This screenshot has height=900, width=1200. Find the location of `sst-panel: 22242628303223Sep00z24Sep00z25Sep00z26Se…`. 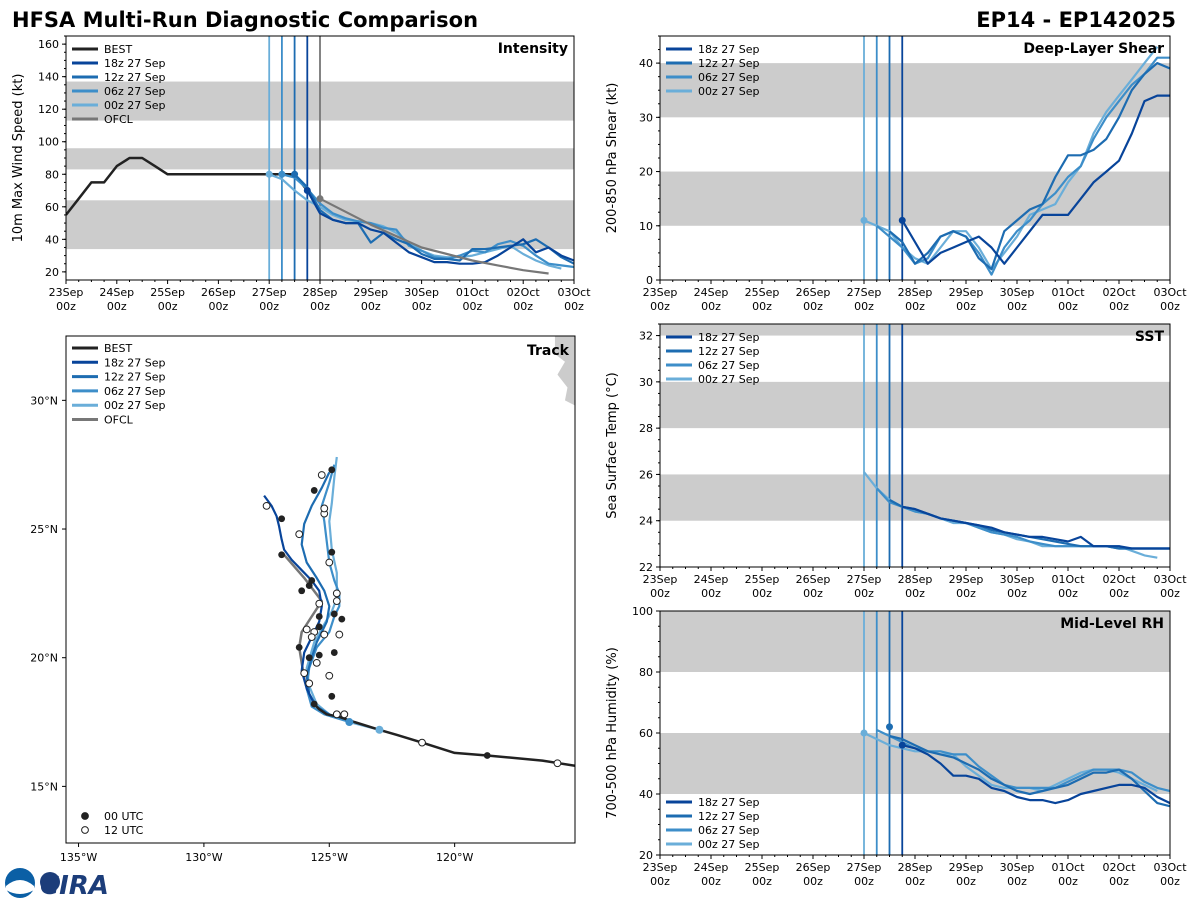

sst-panel: 22242628303223Sep00z24Sep00z25Sep00z26Se… is located at coordinates (896, 461).